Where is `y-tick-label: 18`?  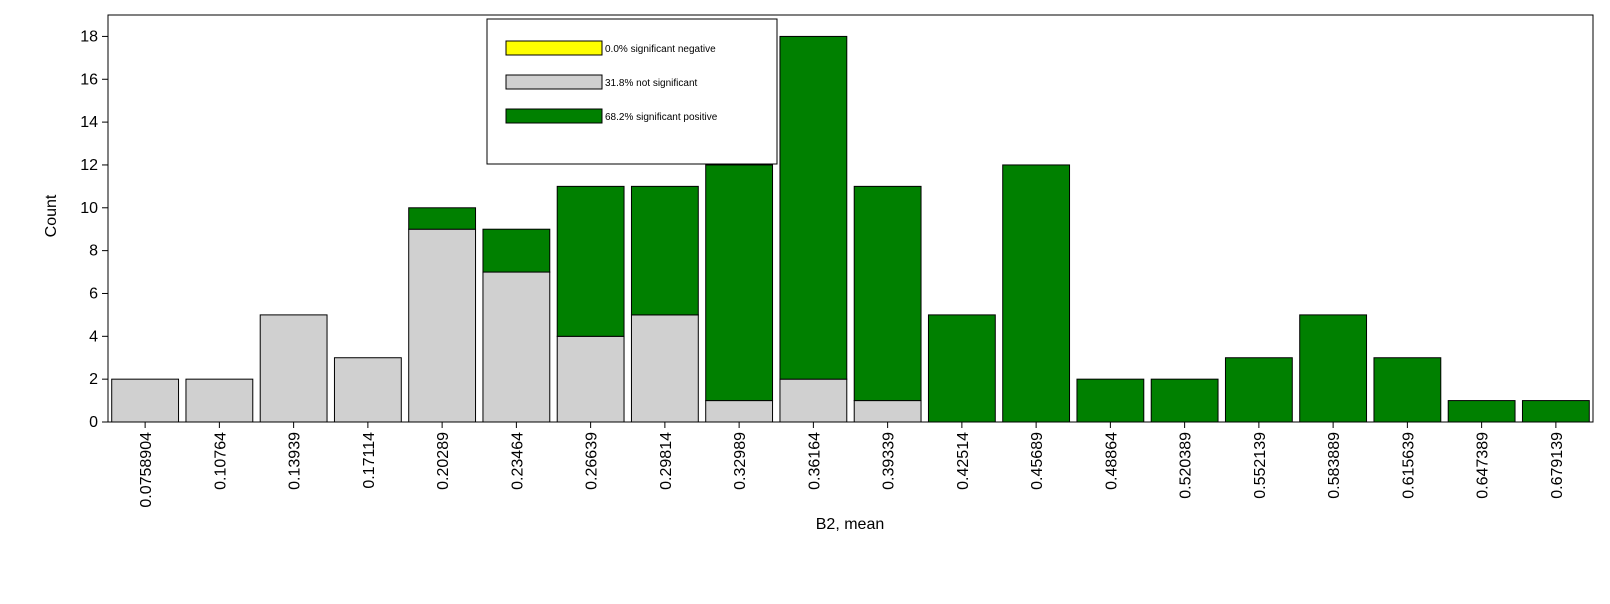
y-tick-label: 18 is located at coordinates (89, 36).